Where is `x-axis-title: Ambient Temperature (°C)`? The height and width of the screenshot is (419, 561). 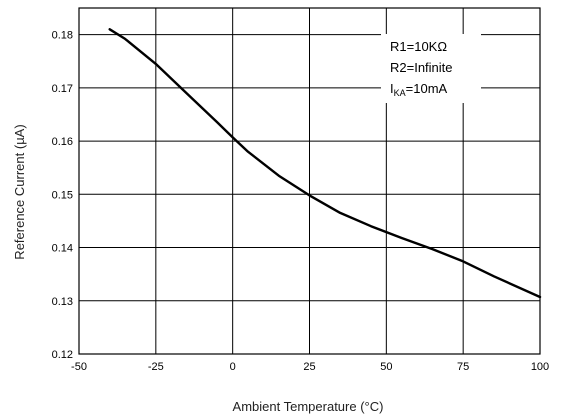
x-axis-title: Ambient Temperature (°C) is located at coordinates (308, 406).